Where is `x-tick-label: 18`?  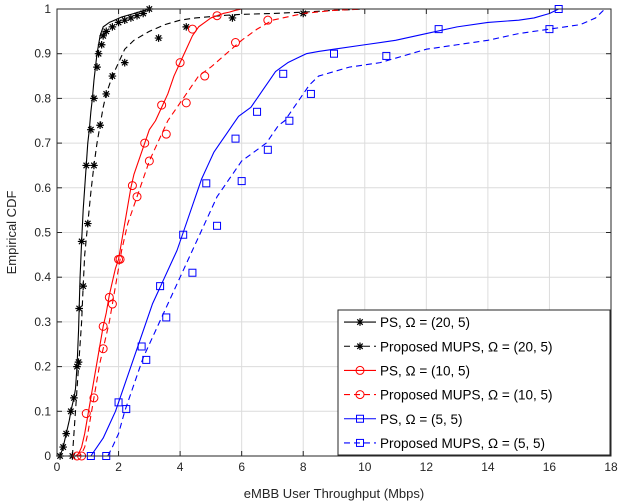
x-tick-label: 18 is located at coordinates (611, 467).